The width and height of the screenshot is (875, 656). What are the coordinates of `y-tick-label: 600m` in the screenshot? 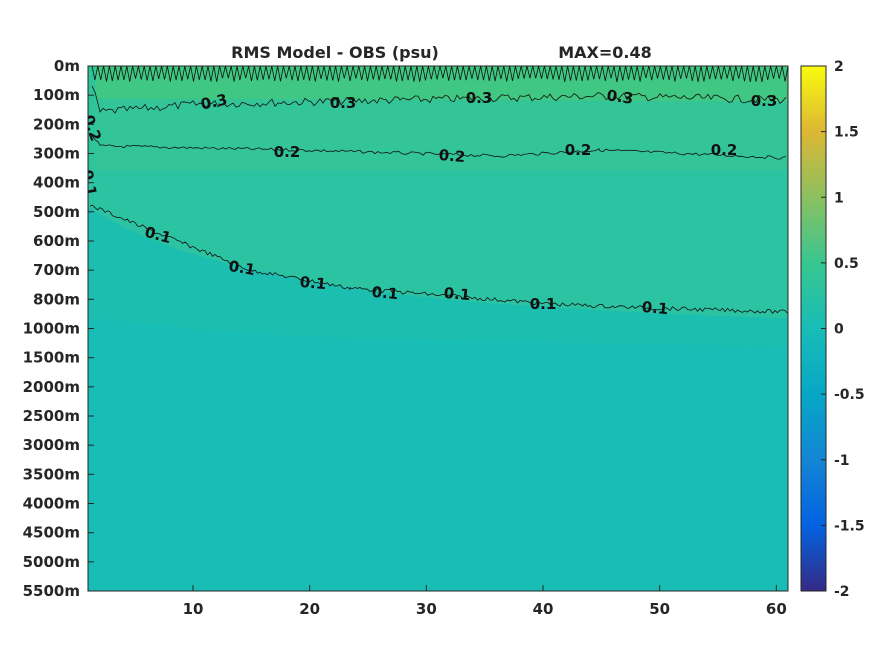 It's located at (56, 241).